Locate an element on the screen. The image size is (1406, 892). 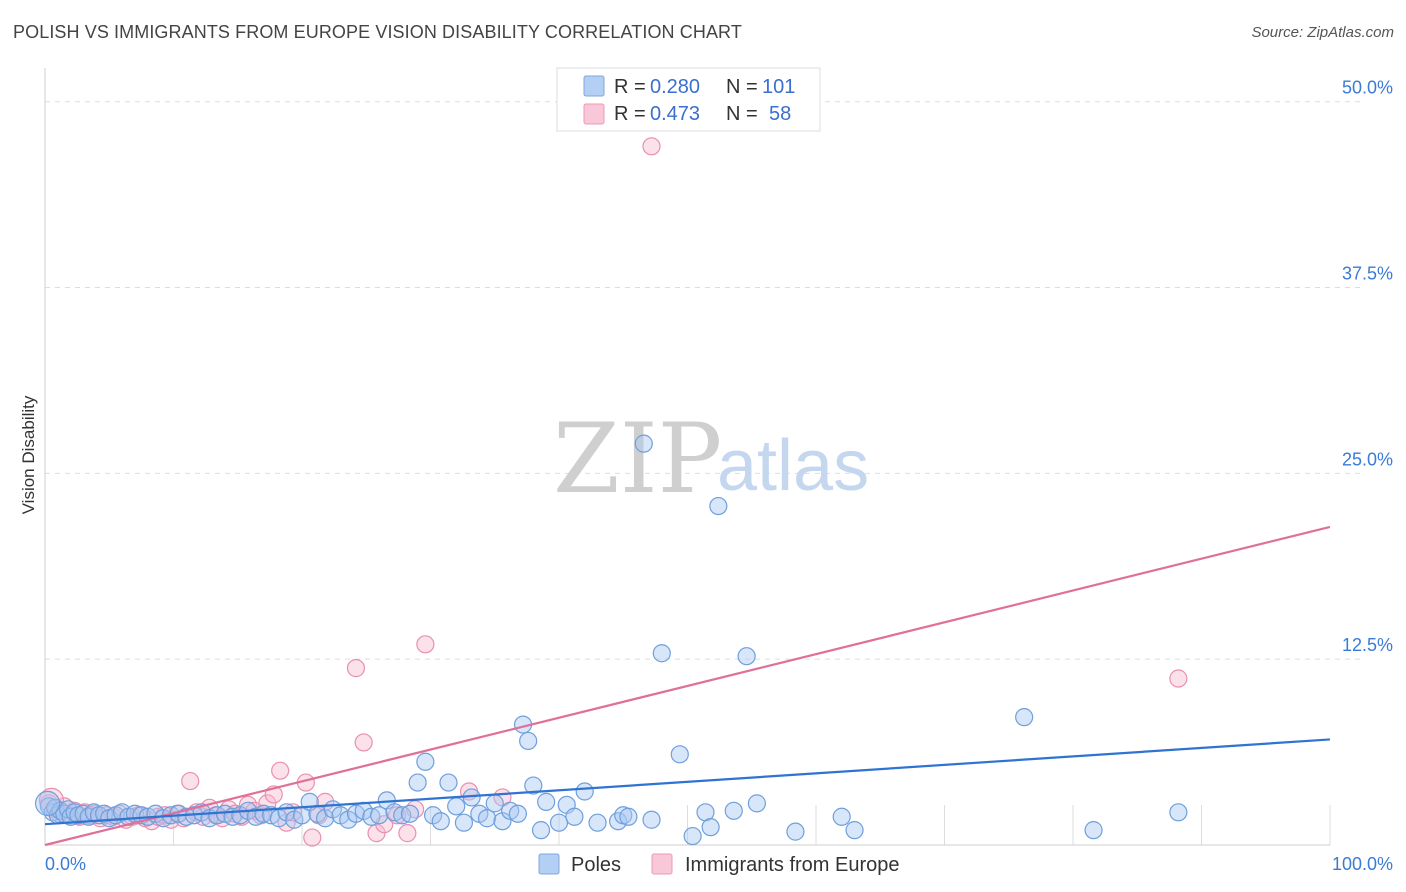
legend-swatch-poles is located at coordinates (594, 86).